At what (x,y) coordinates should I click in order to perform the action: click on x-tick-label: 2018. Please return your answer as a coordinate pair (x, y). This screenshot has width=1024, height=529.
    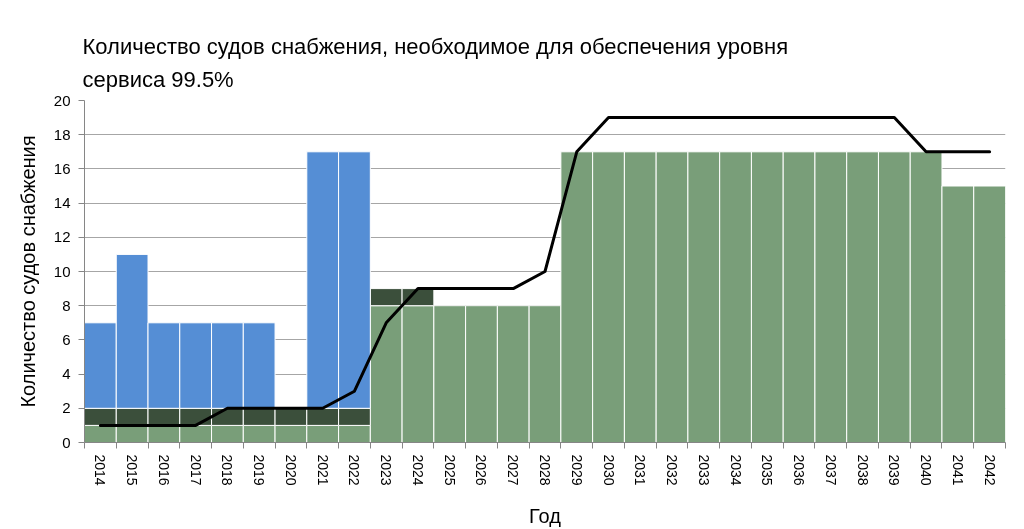
    Looking at the image, I should click on (227, 470).